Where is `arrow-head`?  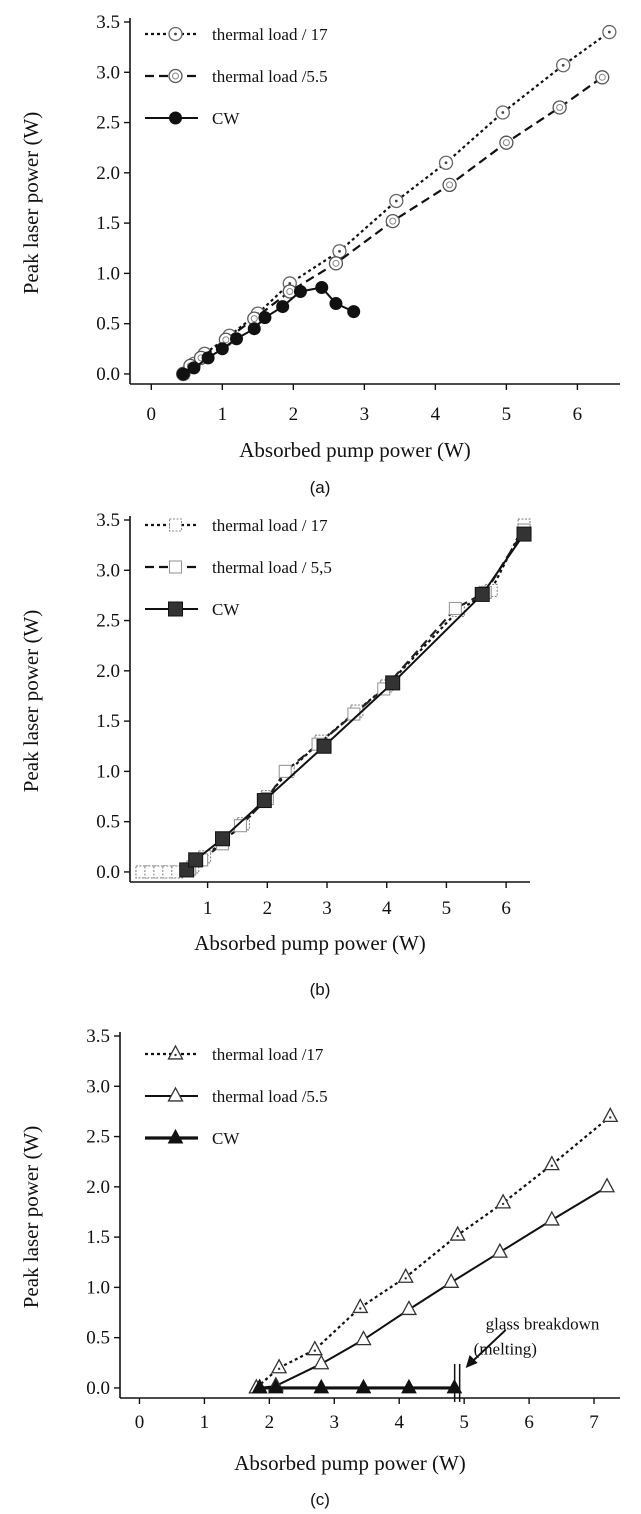 arrow-head is located at coordinates (471, 1361).